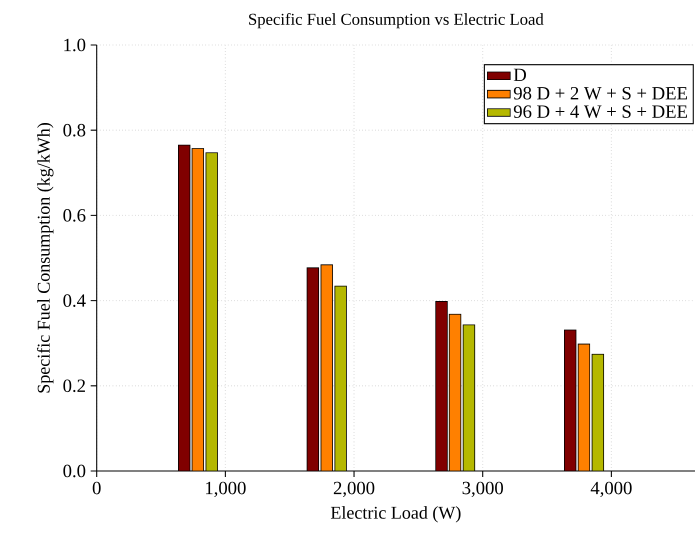 The width and height of the screenshot is (695, 547). What do you see at coordinates (395, 514) in the screenshot?
I see `x-axis-title: Electric Load (W)` at bounding box center [395, 514].